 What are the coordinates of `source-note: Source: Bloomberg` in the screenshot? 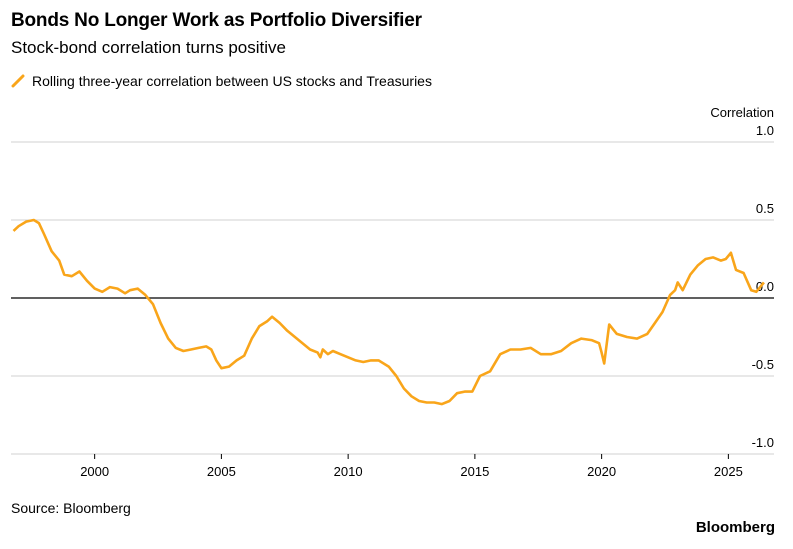 It's located at (71, 508).